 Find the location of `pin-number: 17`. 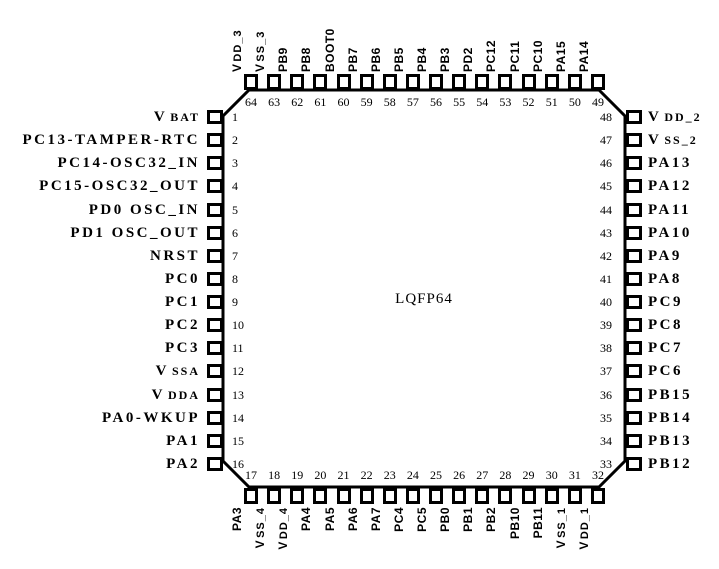

pin-number: 17 is located at coordinates (251, 475).